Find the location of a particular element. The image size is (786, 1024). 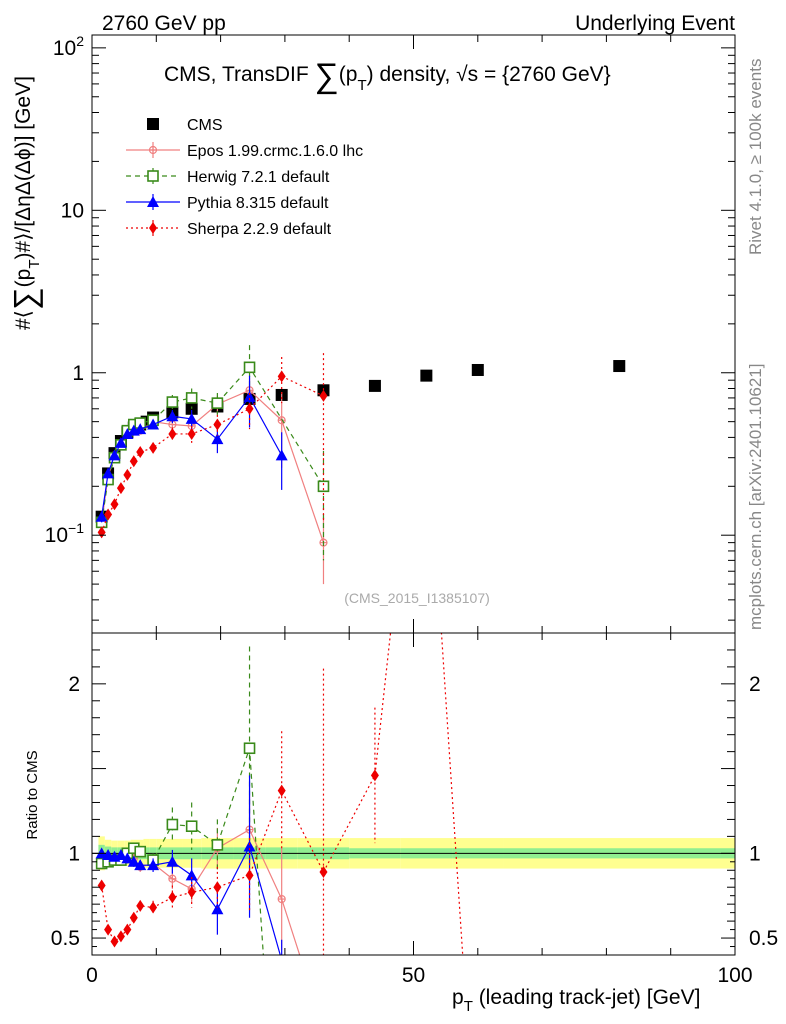

header-left: 2760 GeV pp is located at coordinates (164, 23).